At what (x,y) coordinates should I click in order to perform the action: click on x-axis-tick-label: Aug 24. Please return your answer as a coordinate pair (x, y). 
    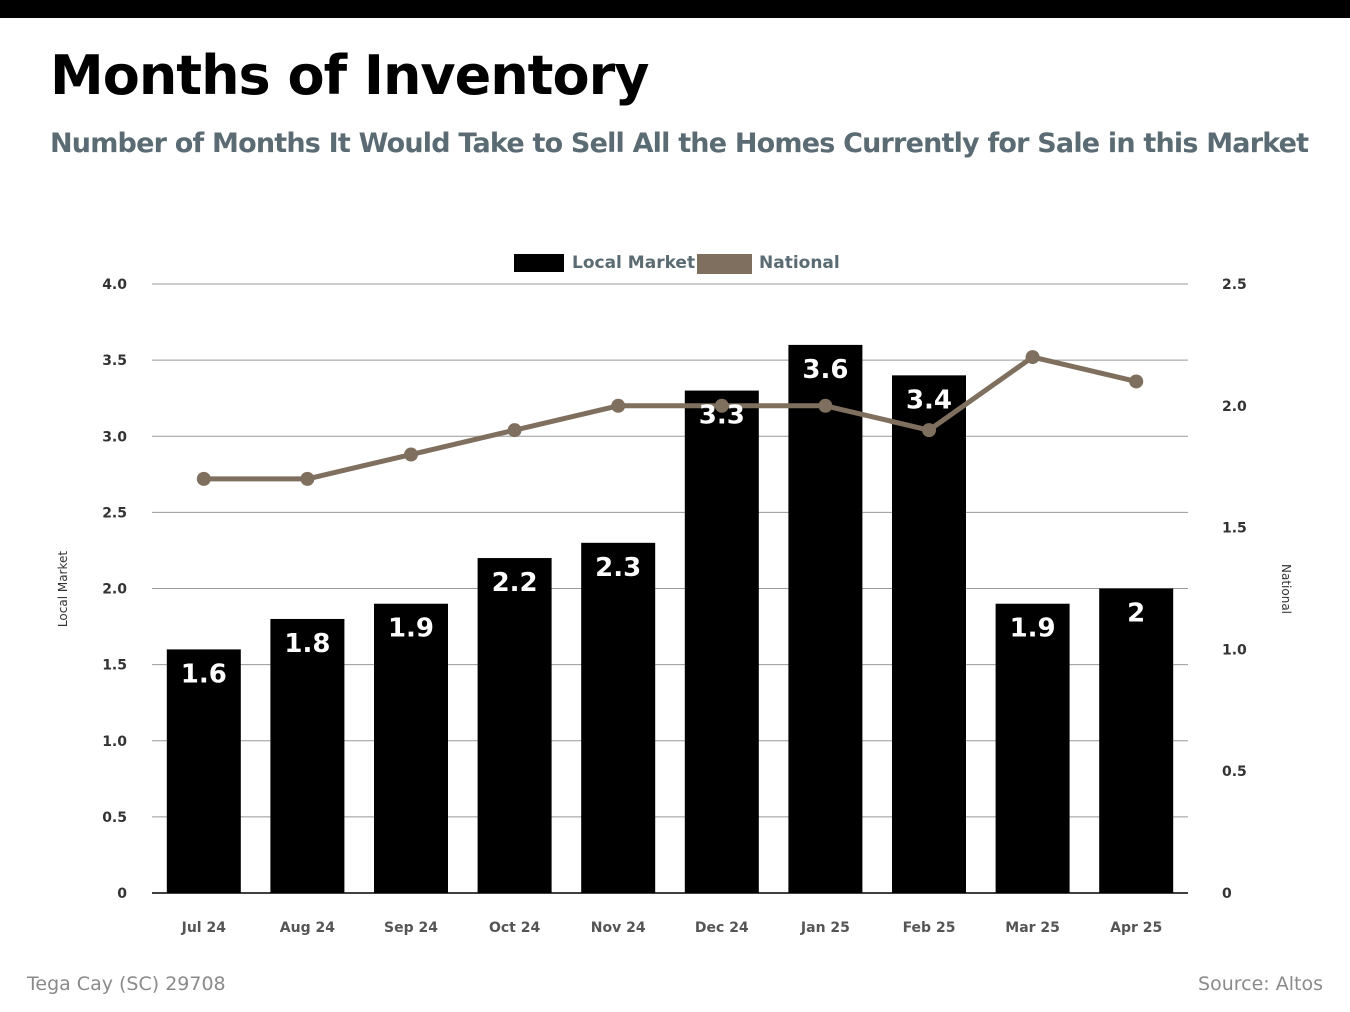
    Looking at the image, I should click on (307, 928).